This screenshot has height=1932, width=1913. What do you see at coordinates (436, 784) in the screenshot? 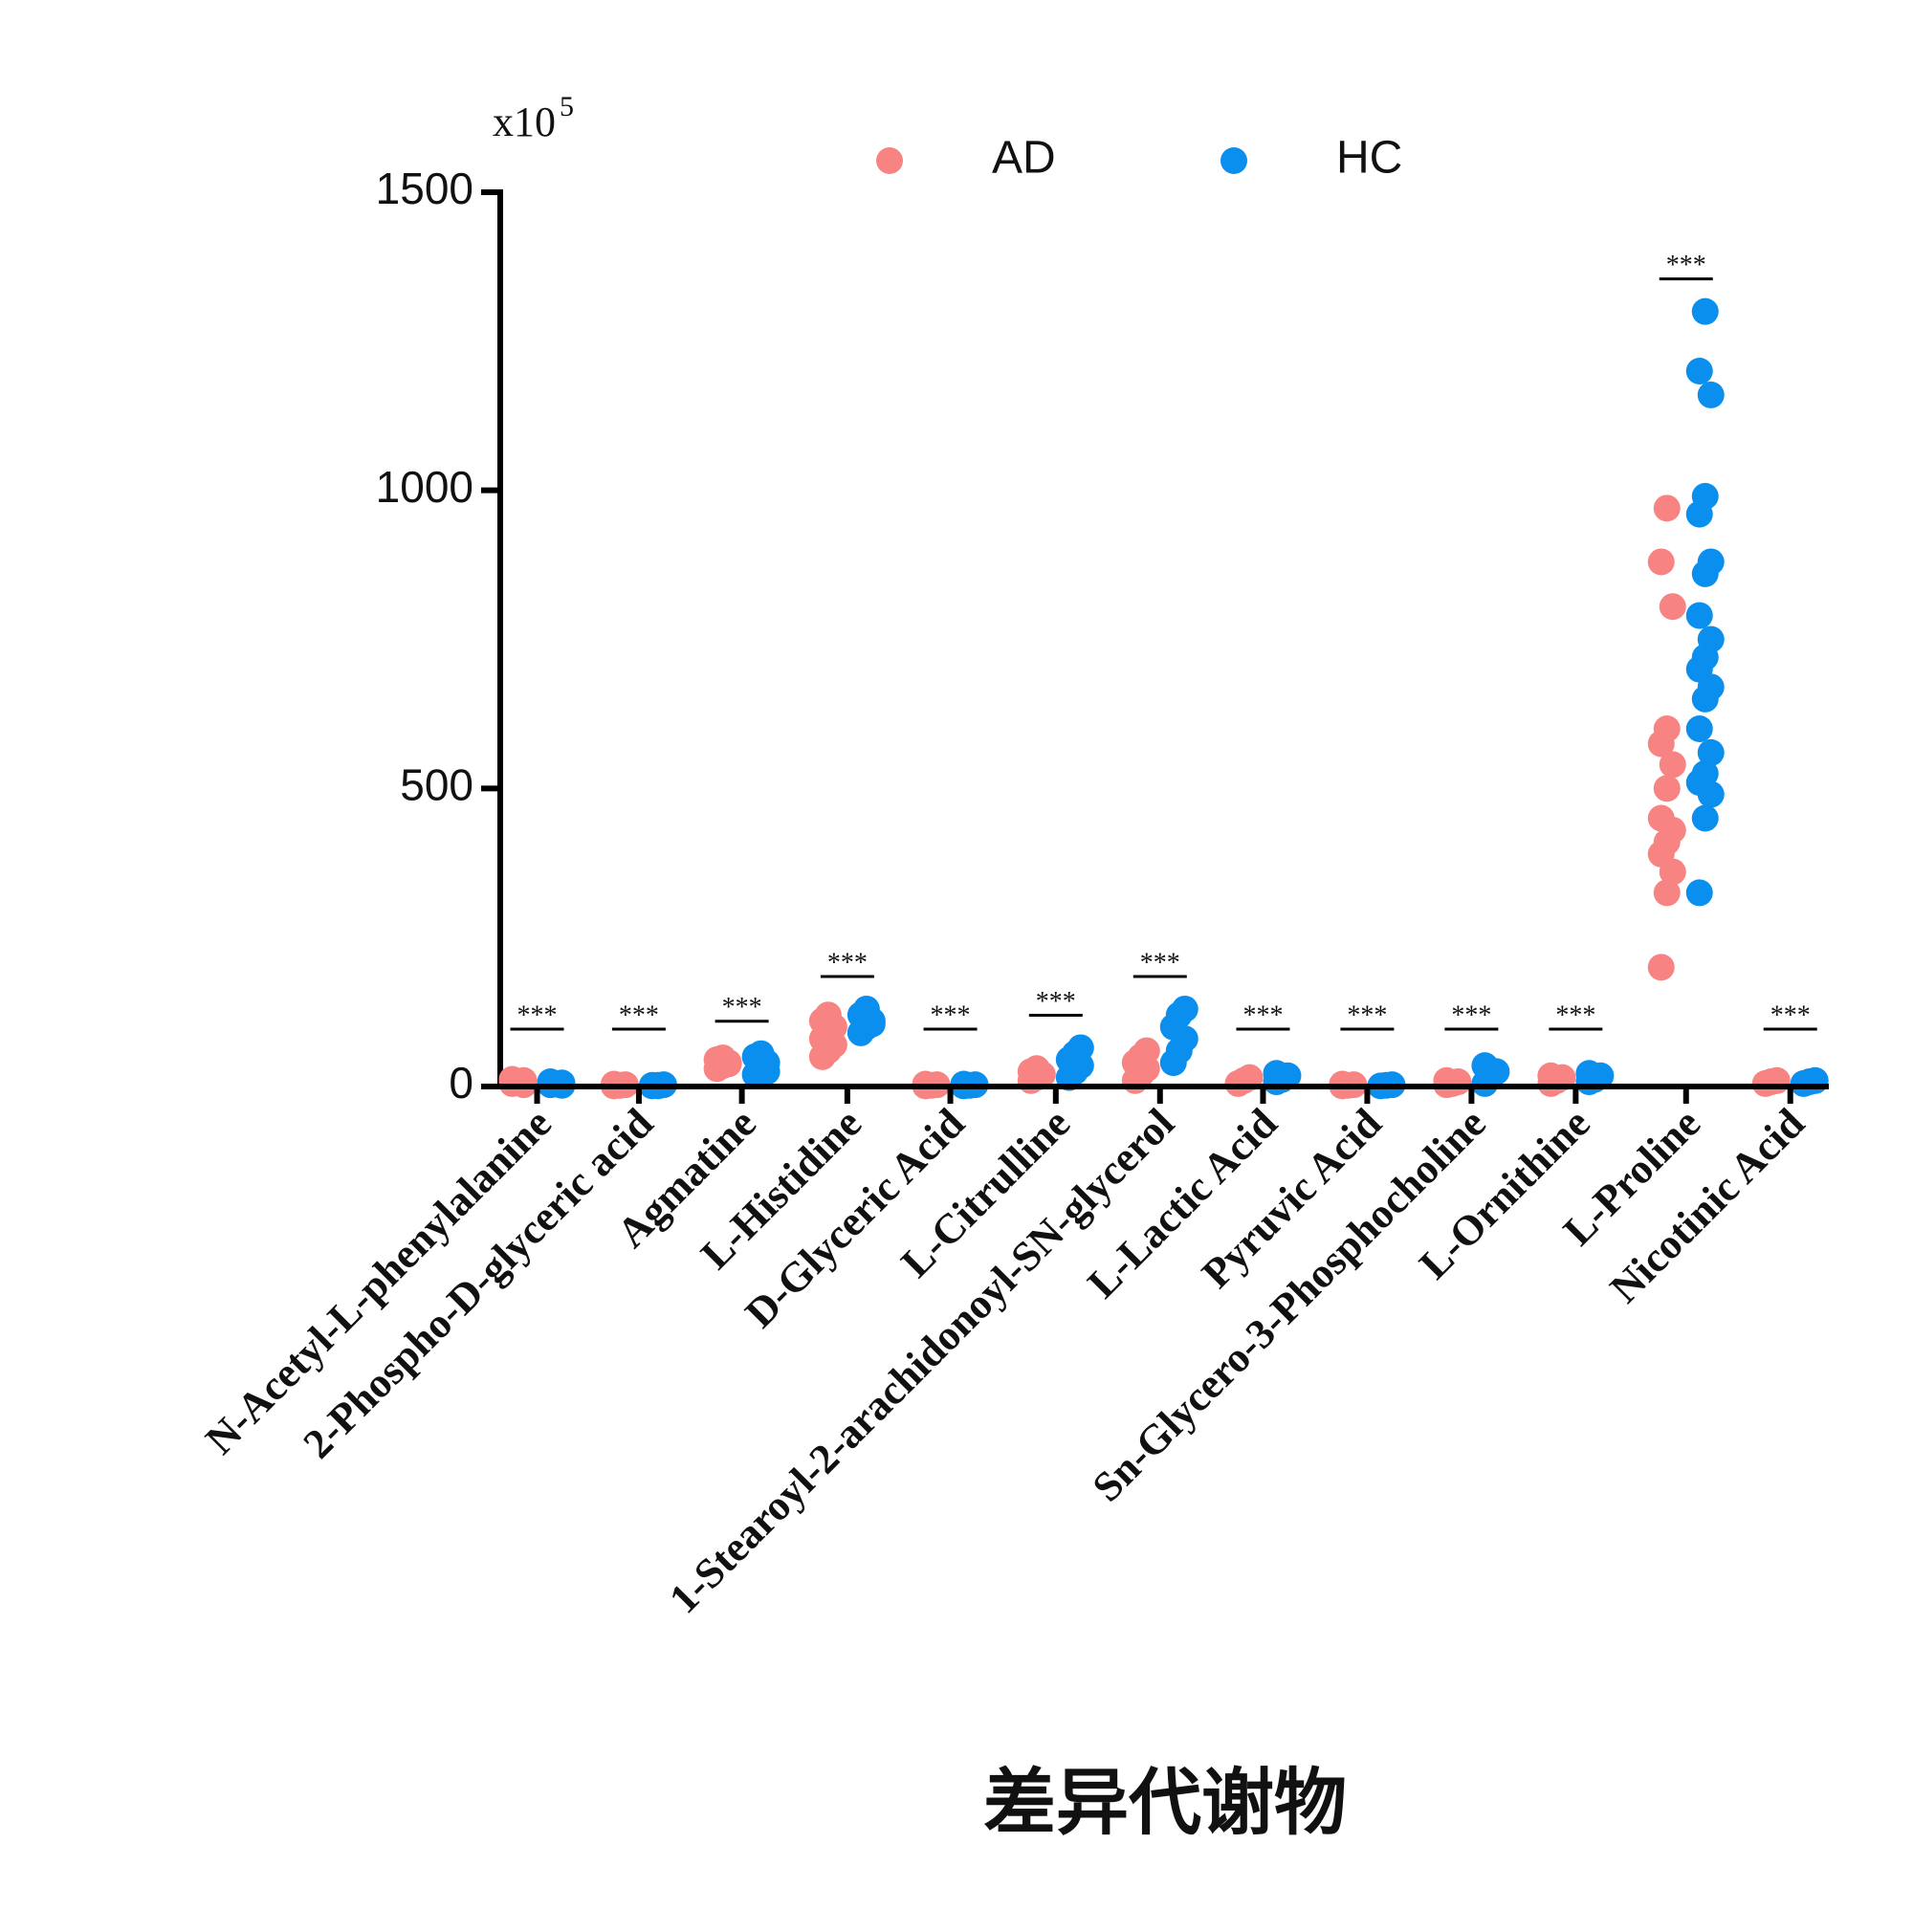
I see `y-tick-label: 500` at bounding box center [436, 784].